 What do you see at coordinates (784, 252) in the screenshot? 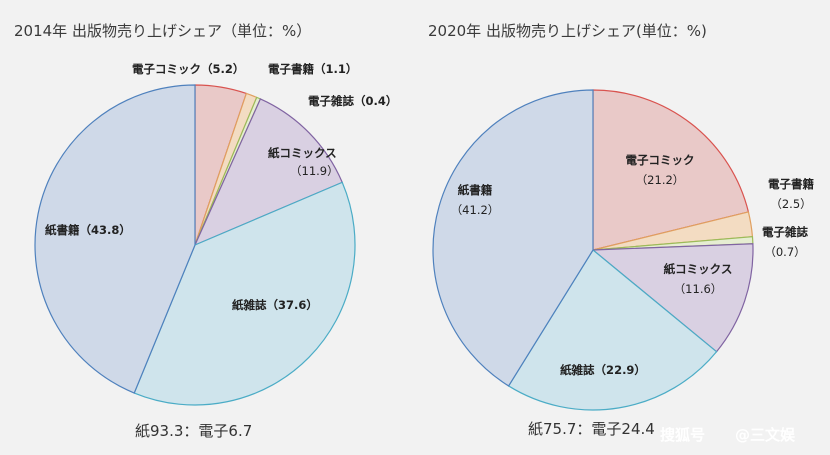
I see `slice-value-e-magazine: （0.7）` at bounding box center [784, 252].